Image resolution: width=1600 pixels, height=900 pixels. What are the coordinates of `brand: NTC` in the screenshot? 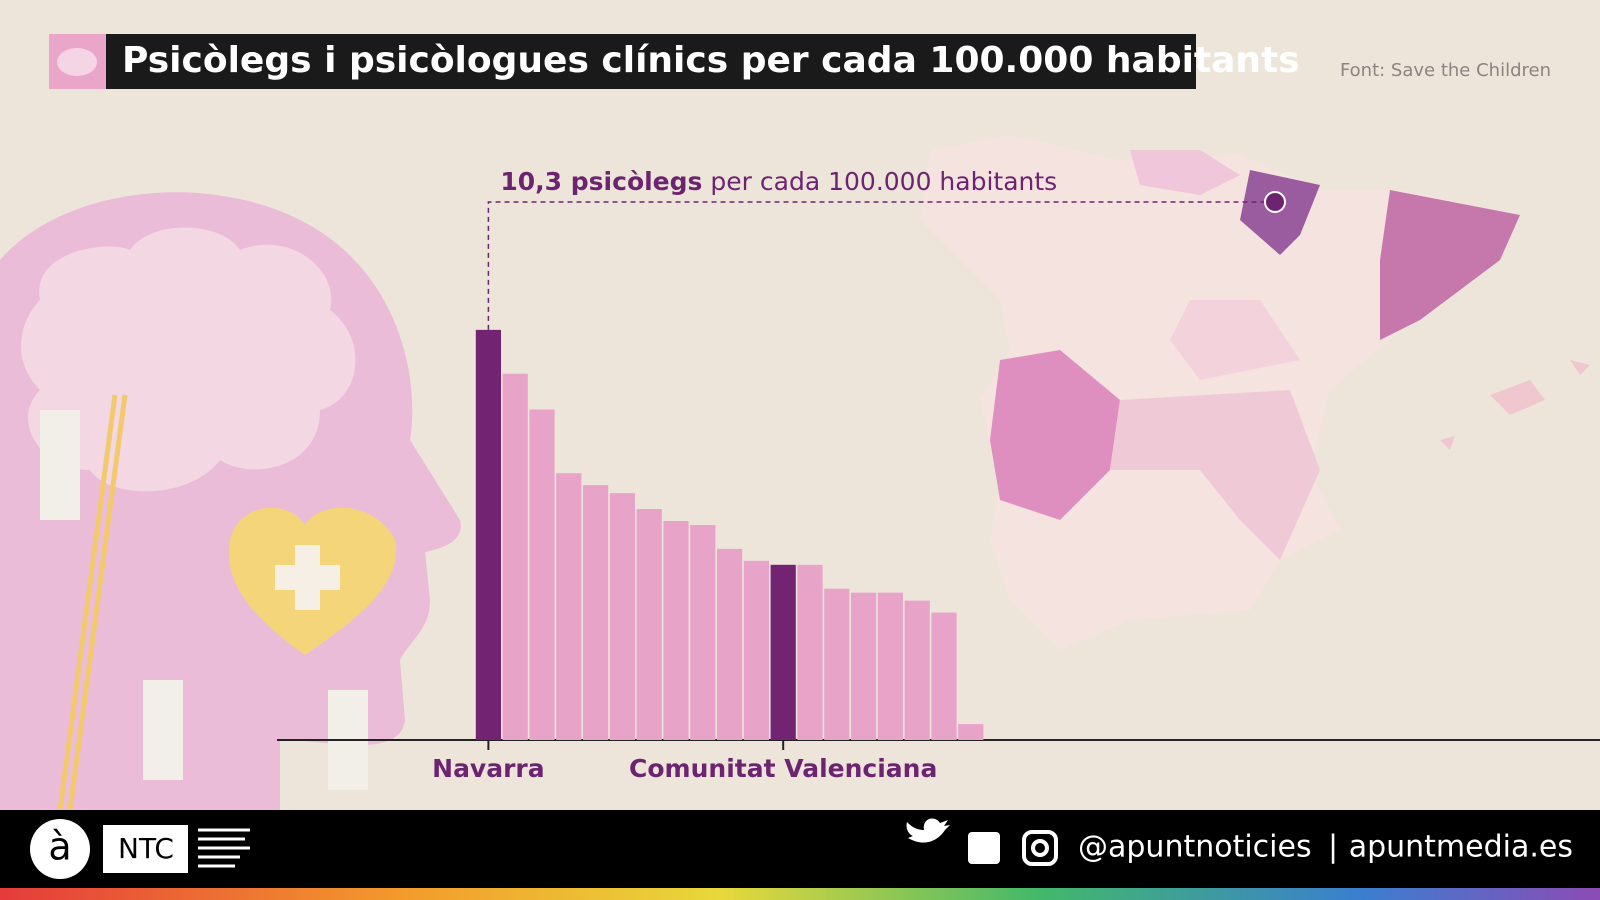 It's located at (146, 848).